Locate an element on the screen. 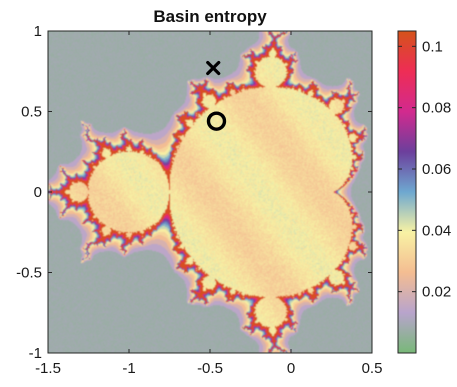 This screenshot has height=387, width=457. x-tick-label: 0.5 is located at coordinates (372, 368).